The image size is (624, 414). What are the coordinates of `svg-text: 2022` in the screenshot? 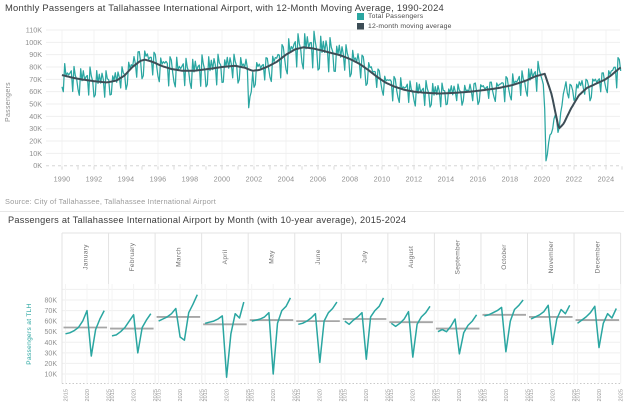 It's located at (574, 179).